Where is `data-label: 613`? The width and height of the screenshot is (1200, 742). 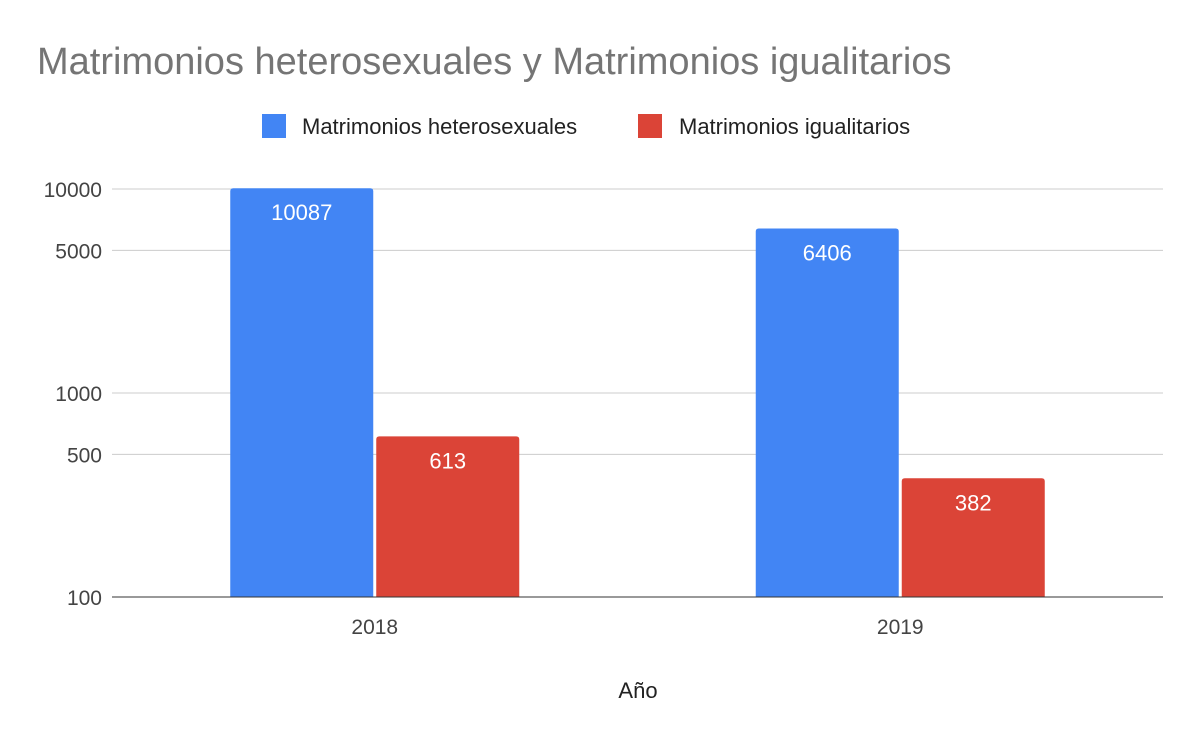 data-label: 613 is located at coordinates (447, 460).